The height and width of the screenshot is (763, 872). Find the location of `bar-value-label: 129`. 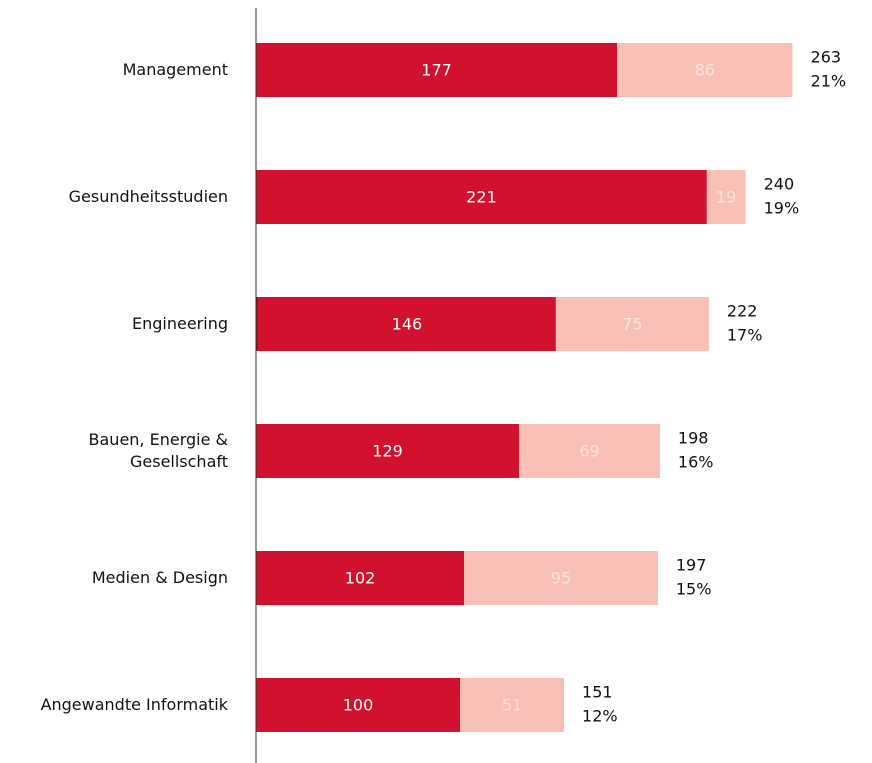

bar-value-label: 129 is located at coordinates (387, 451).